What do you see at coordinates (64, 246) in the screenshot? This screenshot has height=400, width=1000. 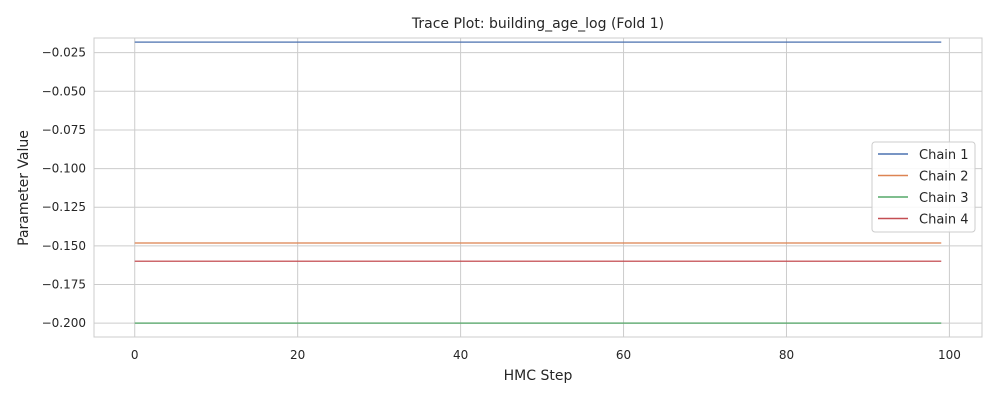 I see `y-tick-label: −0.150` at bounding box center [64, 246].